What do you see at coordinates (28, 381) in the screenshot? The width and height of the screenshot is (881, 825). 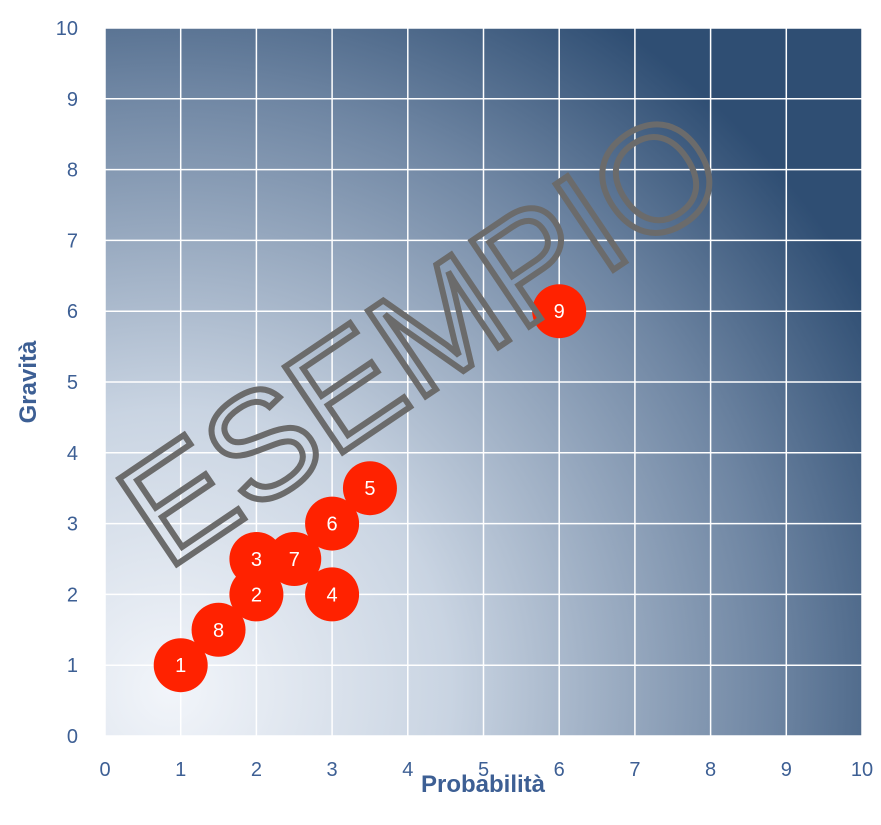 I see `y-axis-title: Gravità` at bounding box center [28, 381].